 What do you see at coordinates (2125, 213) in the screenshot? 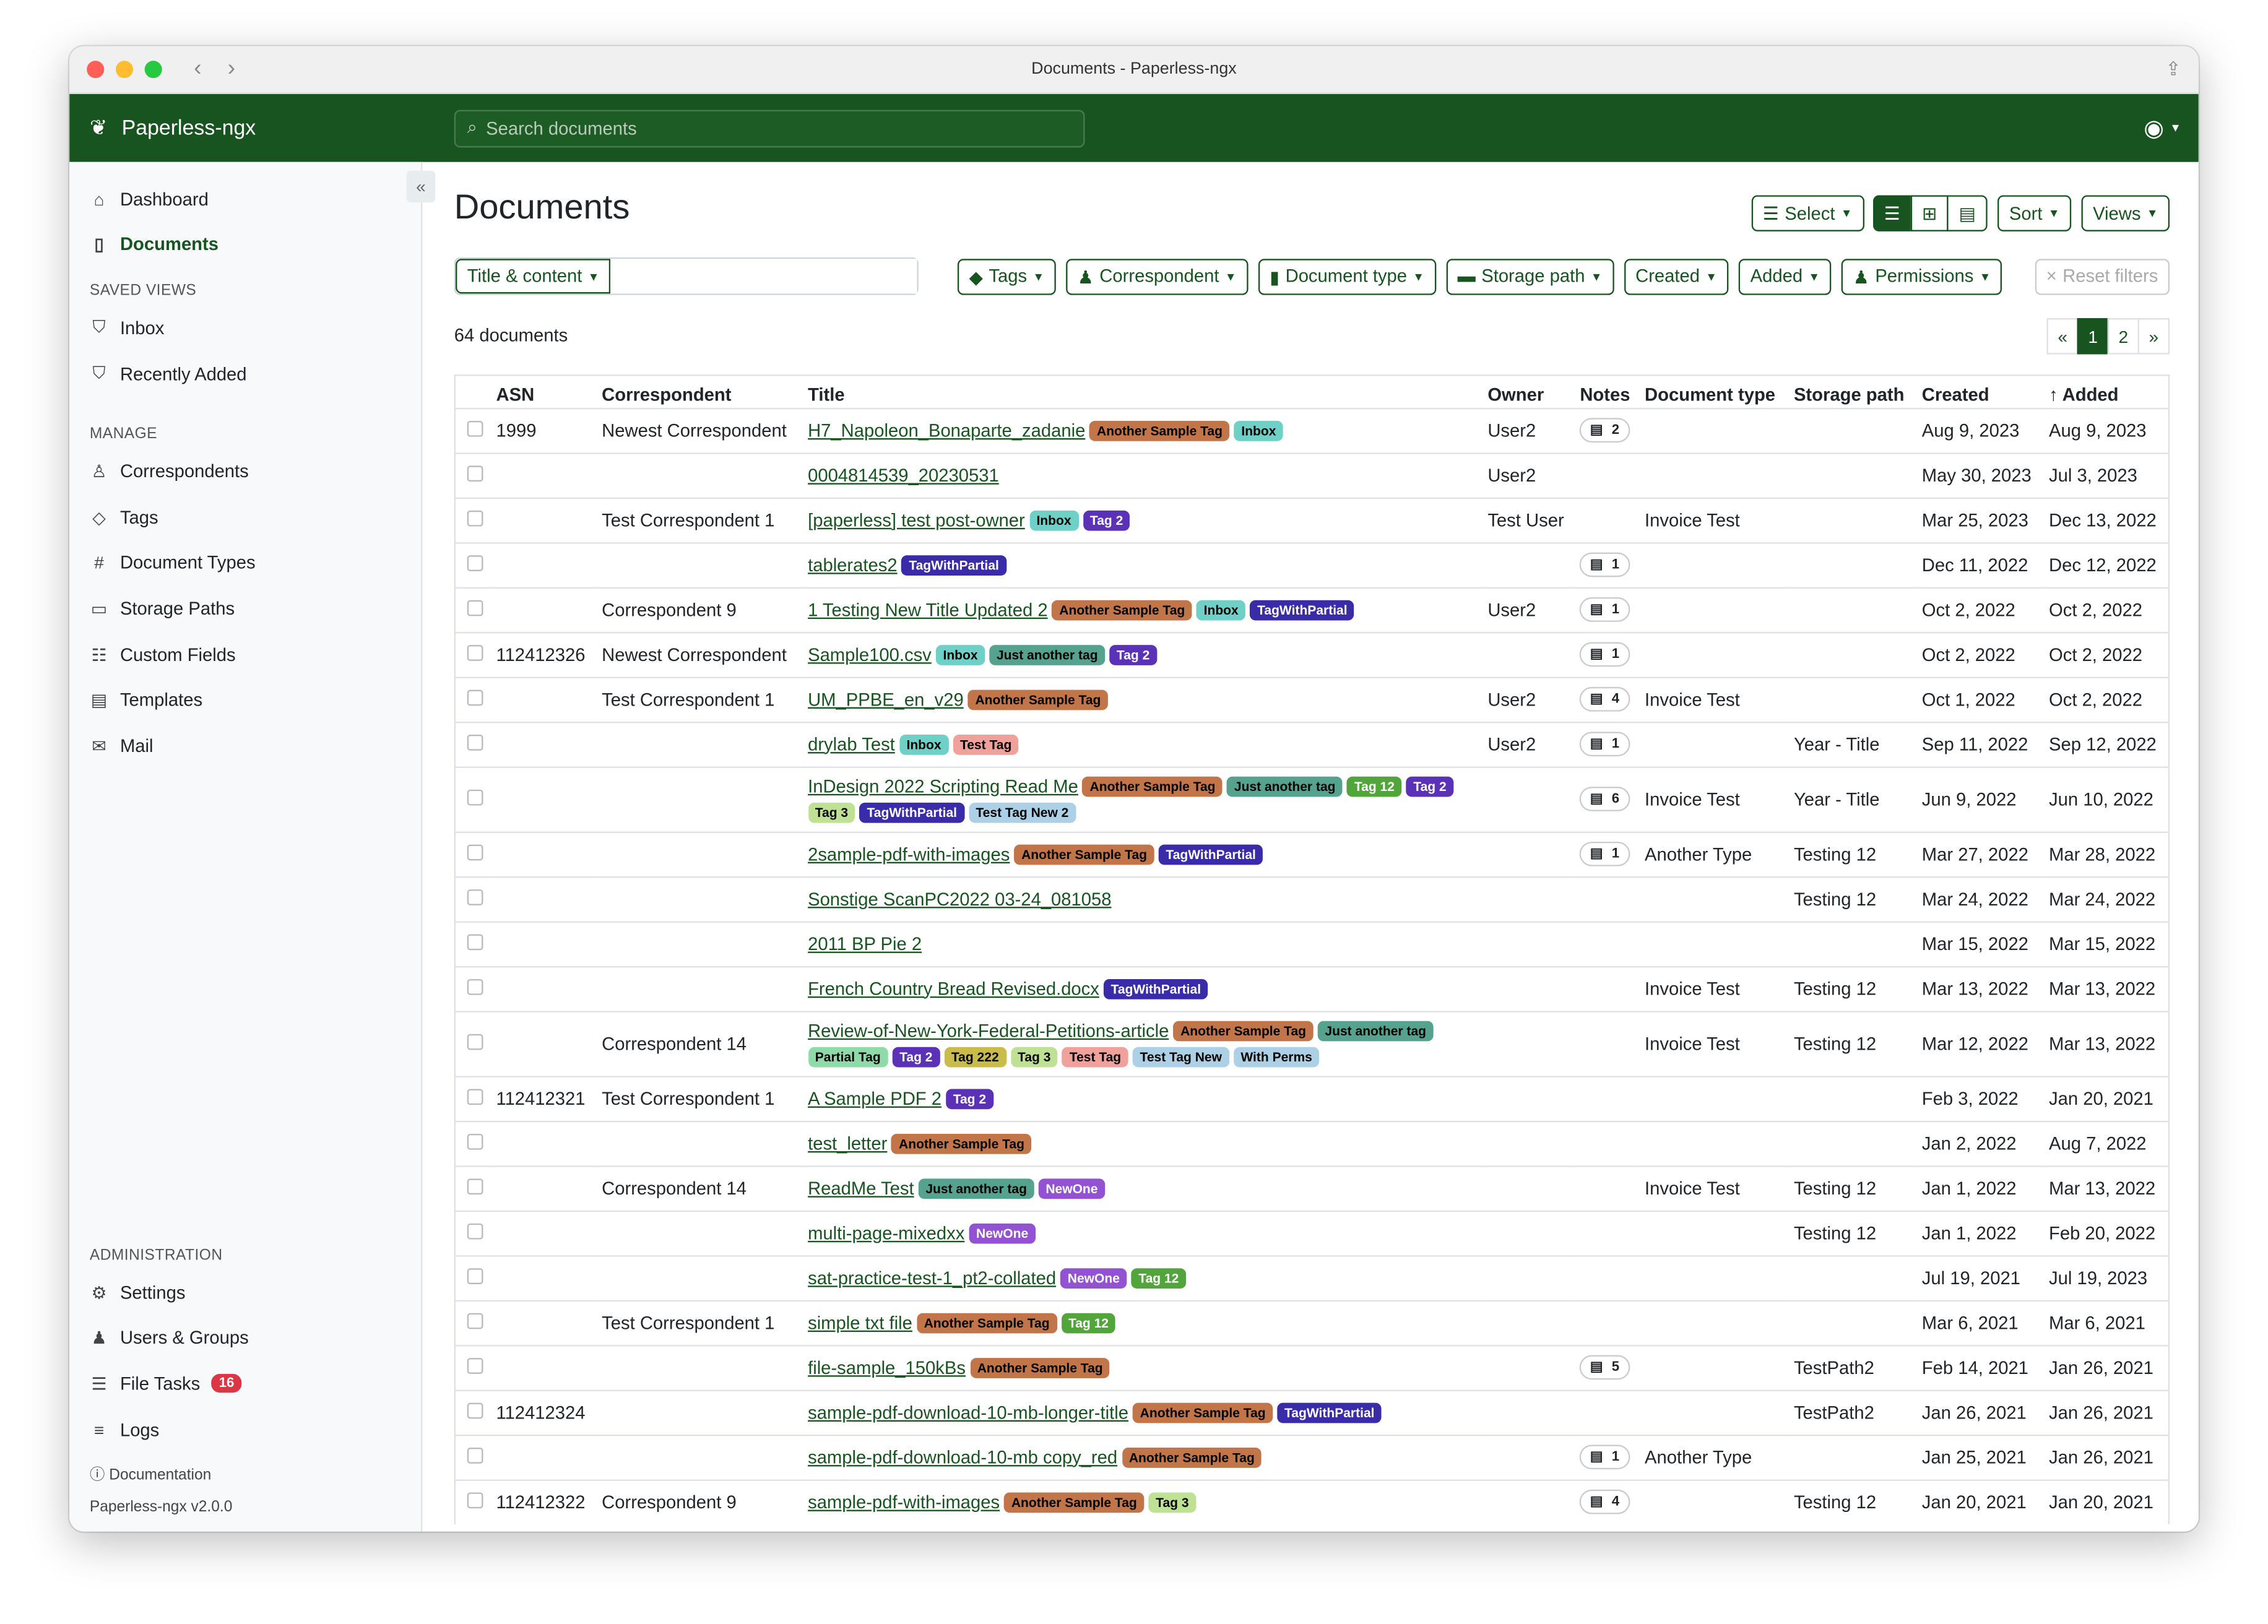
I see `views-button: Views ▼` at bounding box center [2125, 213].